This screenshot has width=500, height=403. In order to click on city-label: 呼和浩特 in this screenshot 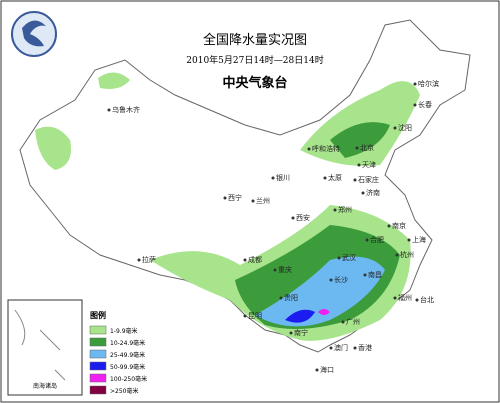, I will do `click(326, 148)`.